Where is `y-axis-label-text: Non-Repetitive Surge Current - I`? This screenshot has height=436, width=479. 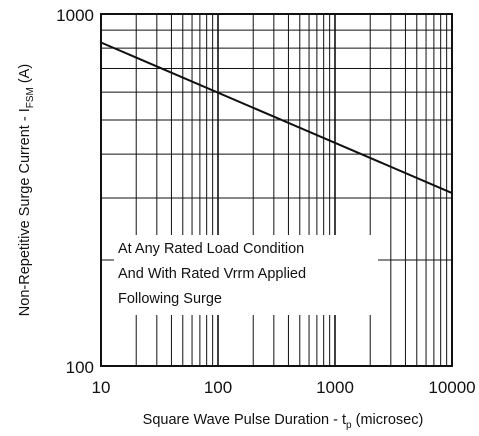
y-axis-label-text: Non-Repetitive Surge Current - I is located at coordinates (25, 212).